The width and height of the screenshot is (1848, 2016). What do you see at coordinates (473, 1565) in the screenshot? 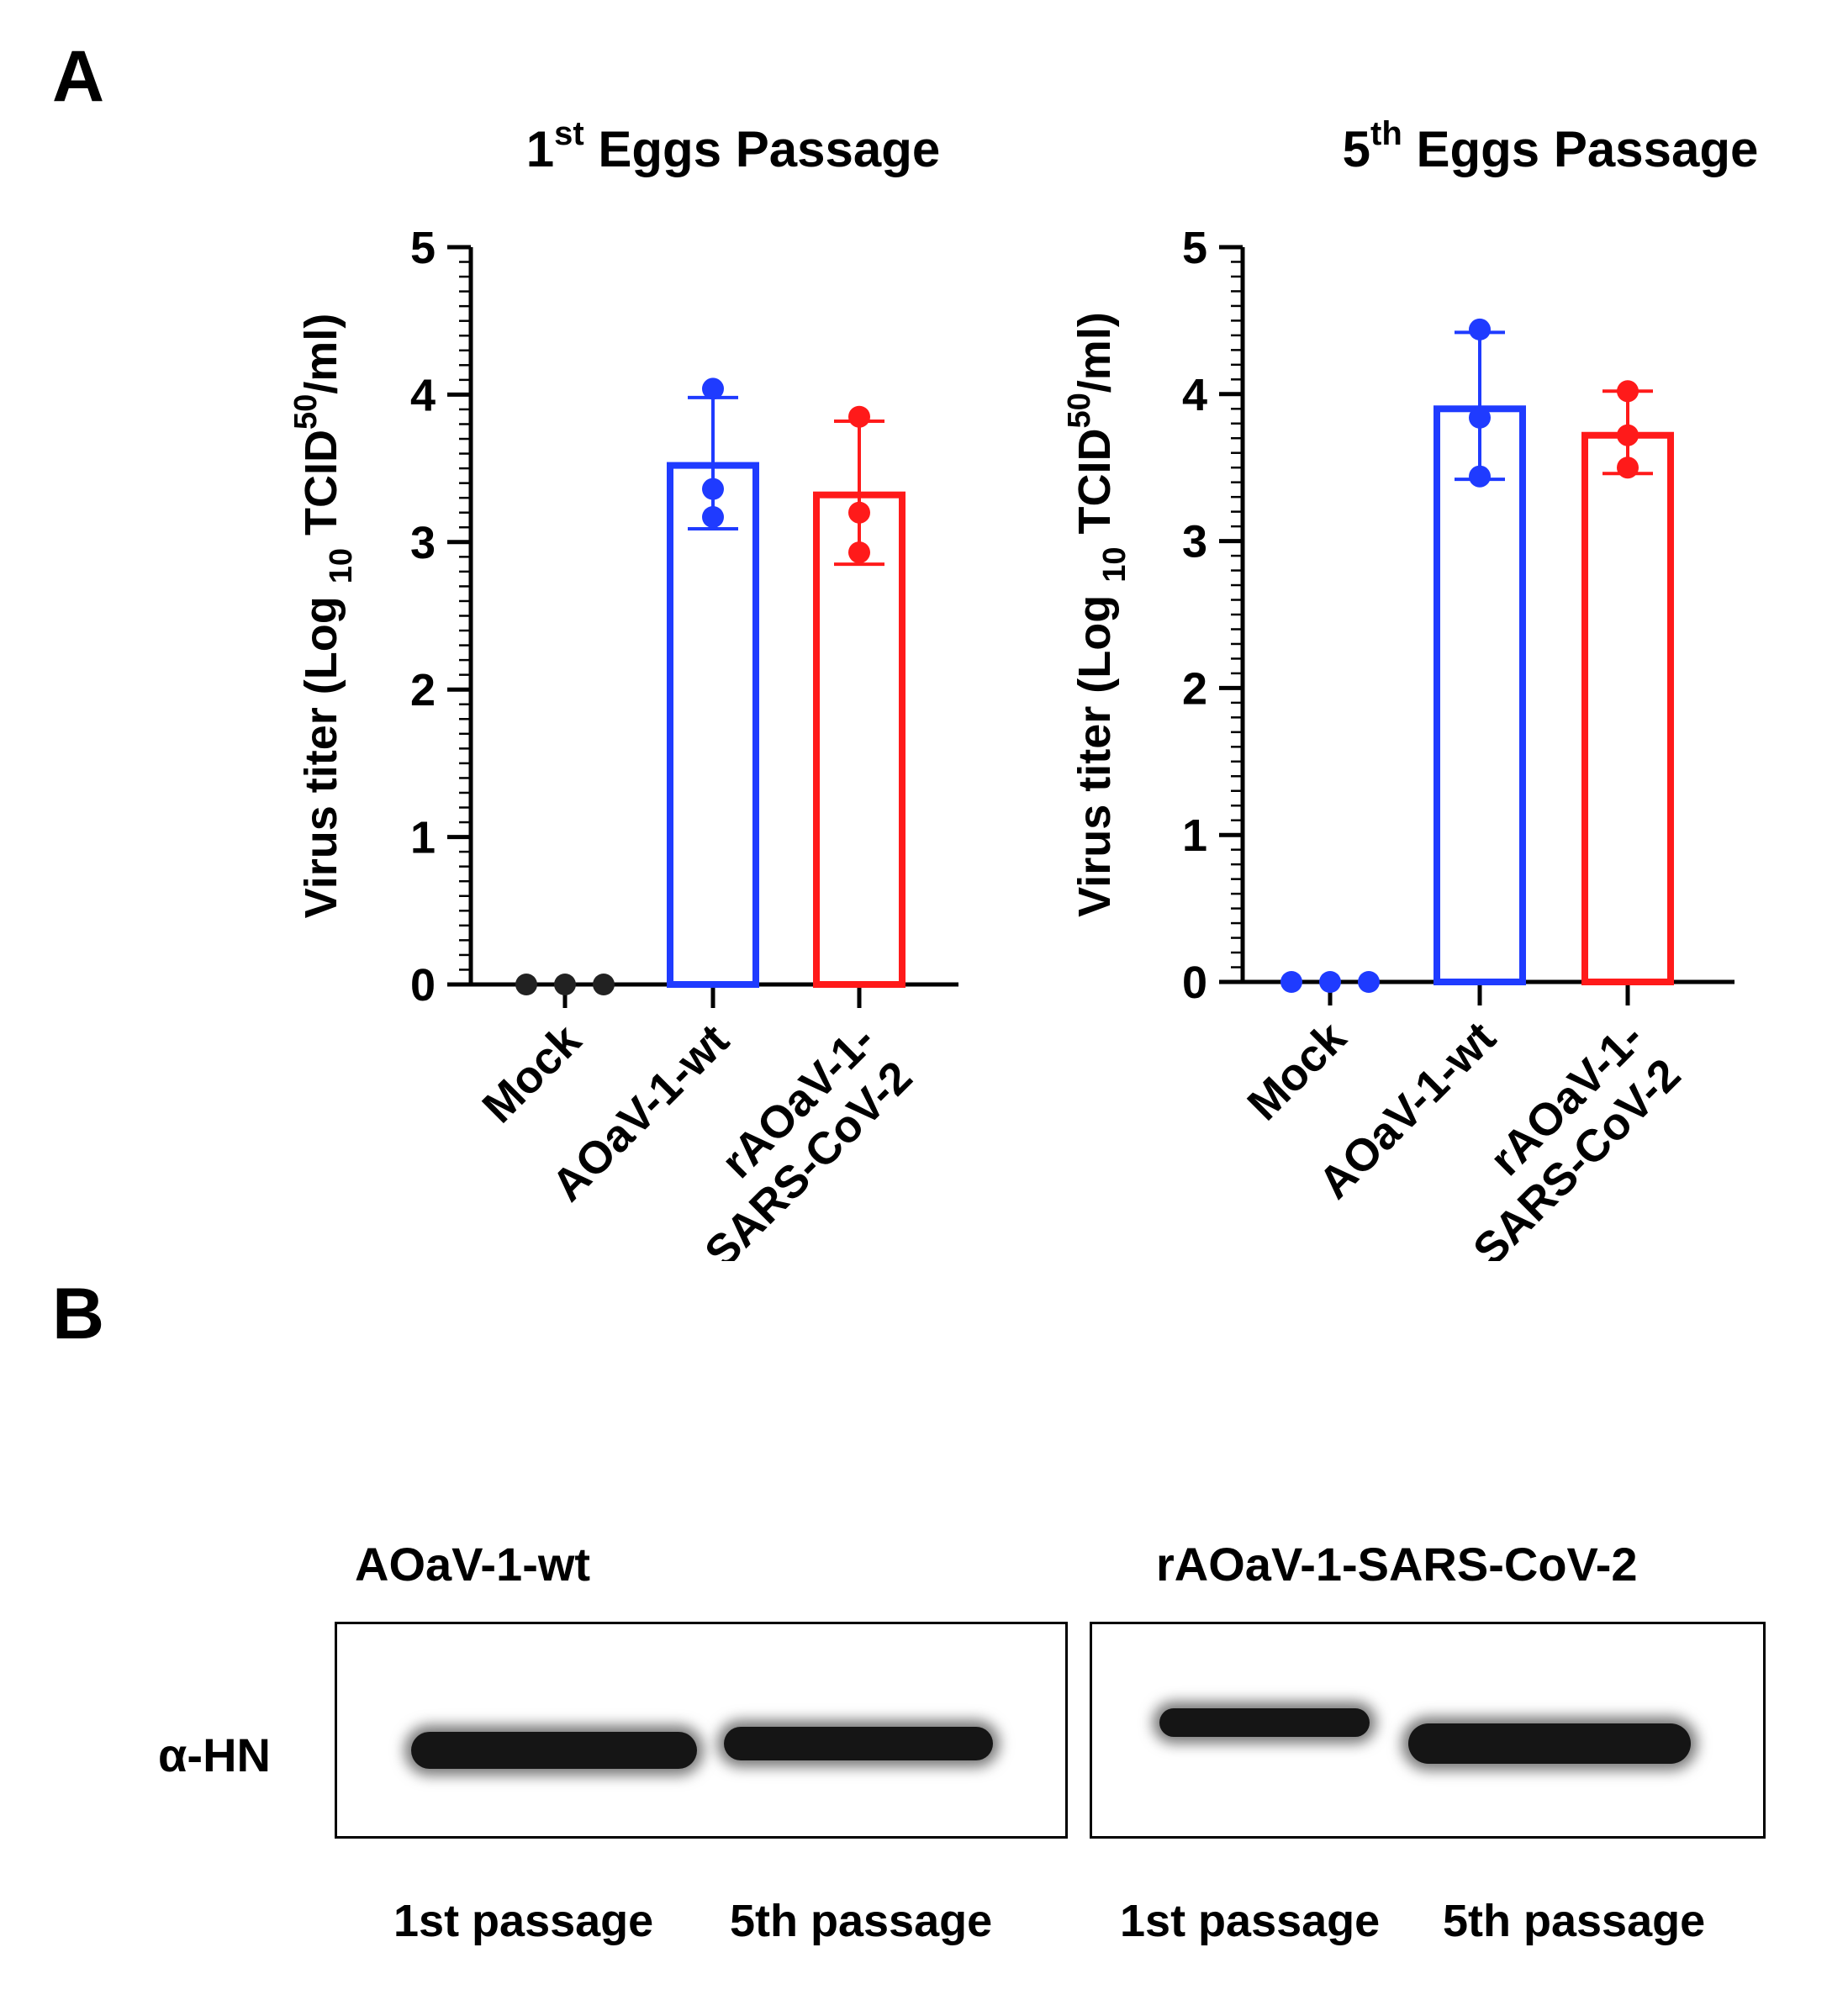
I see `blot-title-wt: AOaV-1-wt` at bounding box center [473, 1565].